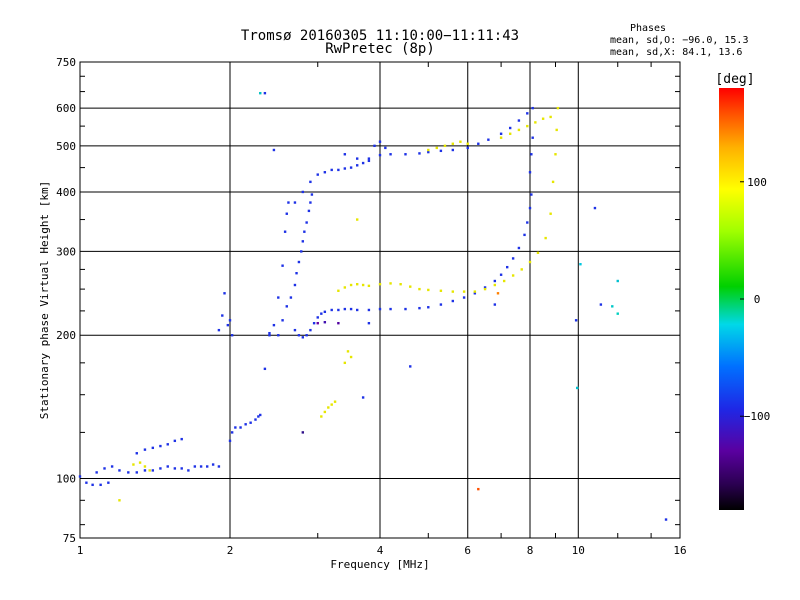  What do you see at coordinates (757, 299) in the screenshot?
I see `colorbar-tick-label: 0` at bounding box center [757, 299].